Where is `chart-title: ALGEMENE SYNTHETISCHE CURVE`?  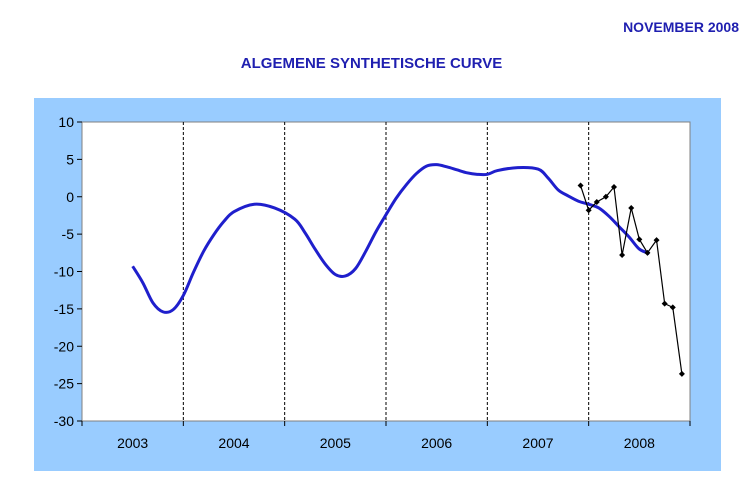 chart-title: ALGEMENE SYNTHETISCHE CURVE is located at coordinates (371, 63).